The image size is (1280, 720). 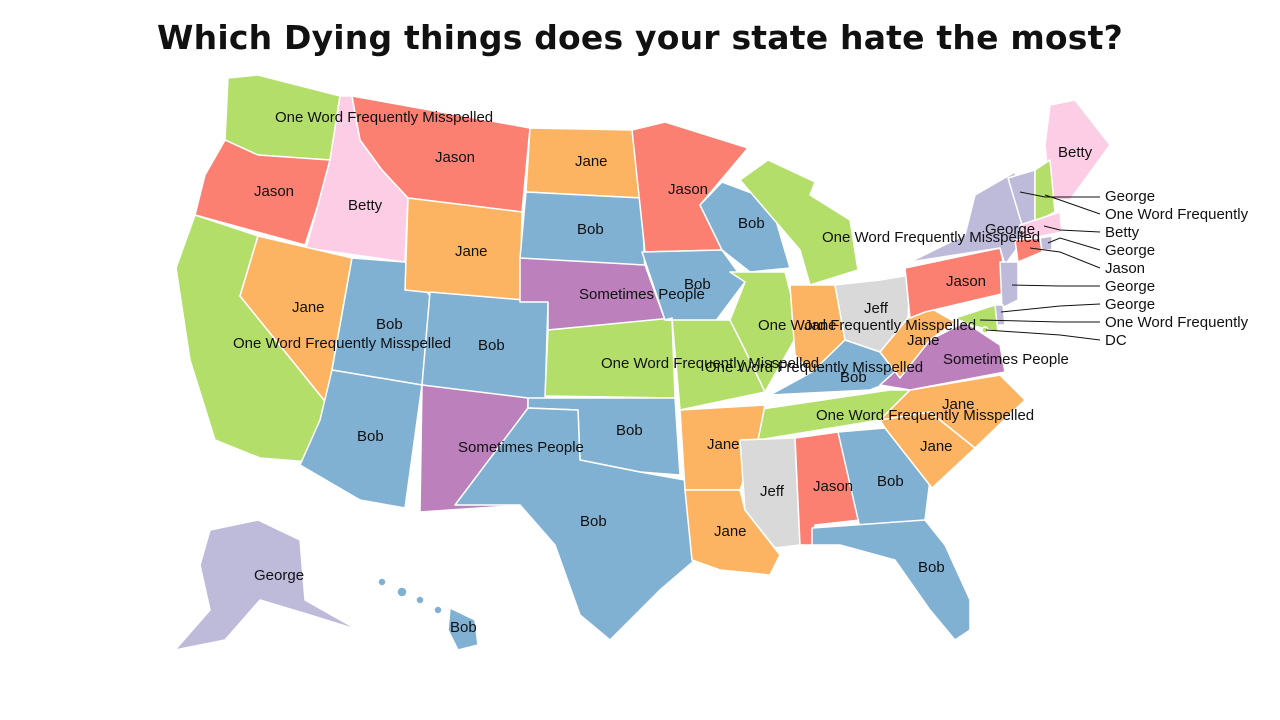 What do you see at coordinates (1130, 304) in the screenshot?
I see `callout-de: George` at bounding box center [1130, 304].